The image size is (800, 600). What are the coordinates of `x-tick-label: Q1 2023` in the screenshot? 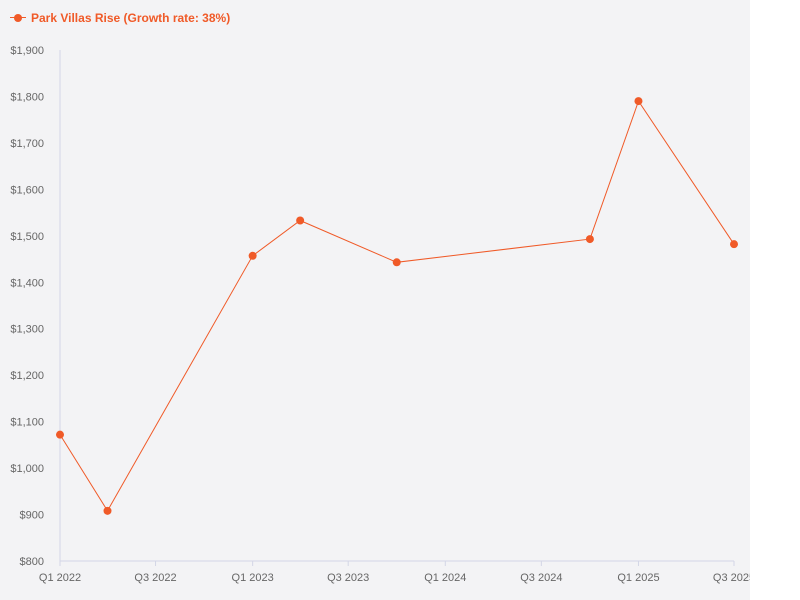 It's located at (253, 578).